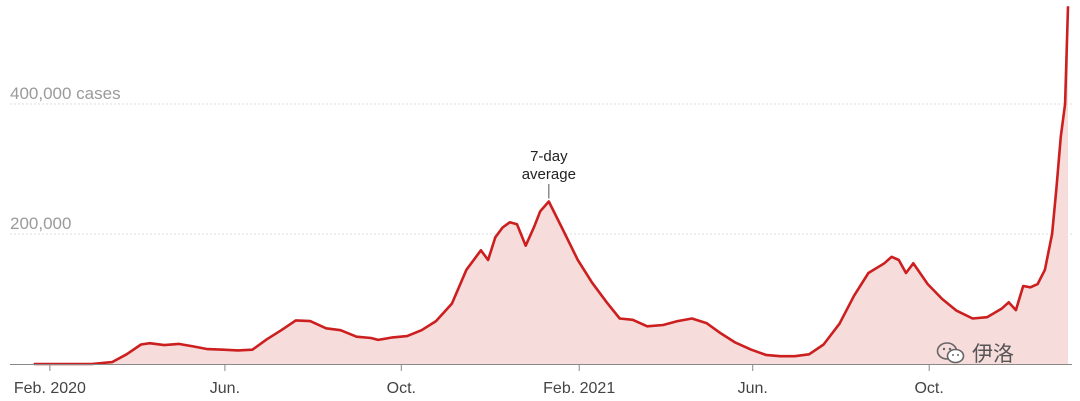 Image resolution: width=1080 pixels, height=401 pixels. I want to click on wechat-icon, so click(950, 353).